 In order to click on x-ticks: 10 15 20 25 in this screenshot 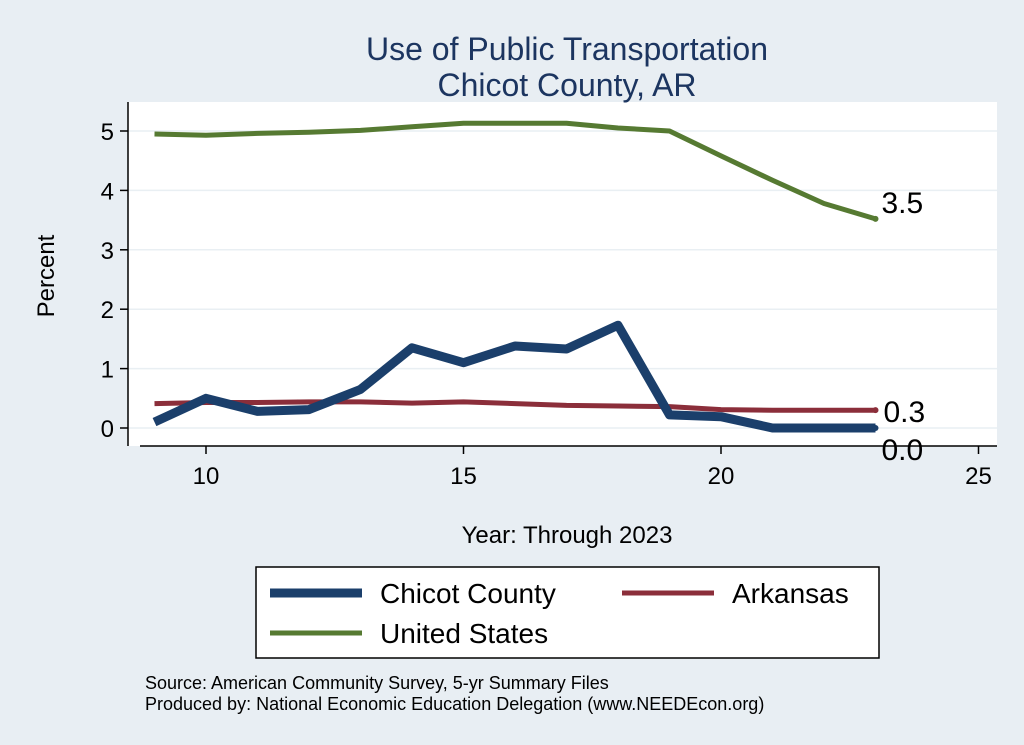, I will do `click(592, 468)`.